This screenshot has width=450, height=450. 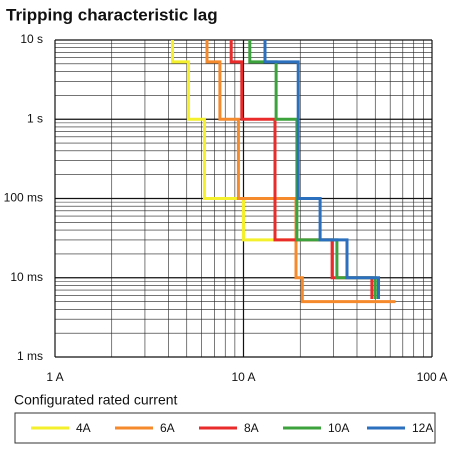 What do you see at coordinates (35, 118) in the screenshot?
I see `y-tick-label: 1 s` at bounding box center [35, 118].